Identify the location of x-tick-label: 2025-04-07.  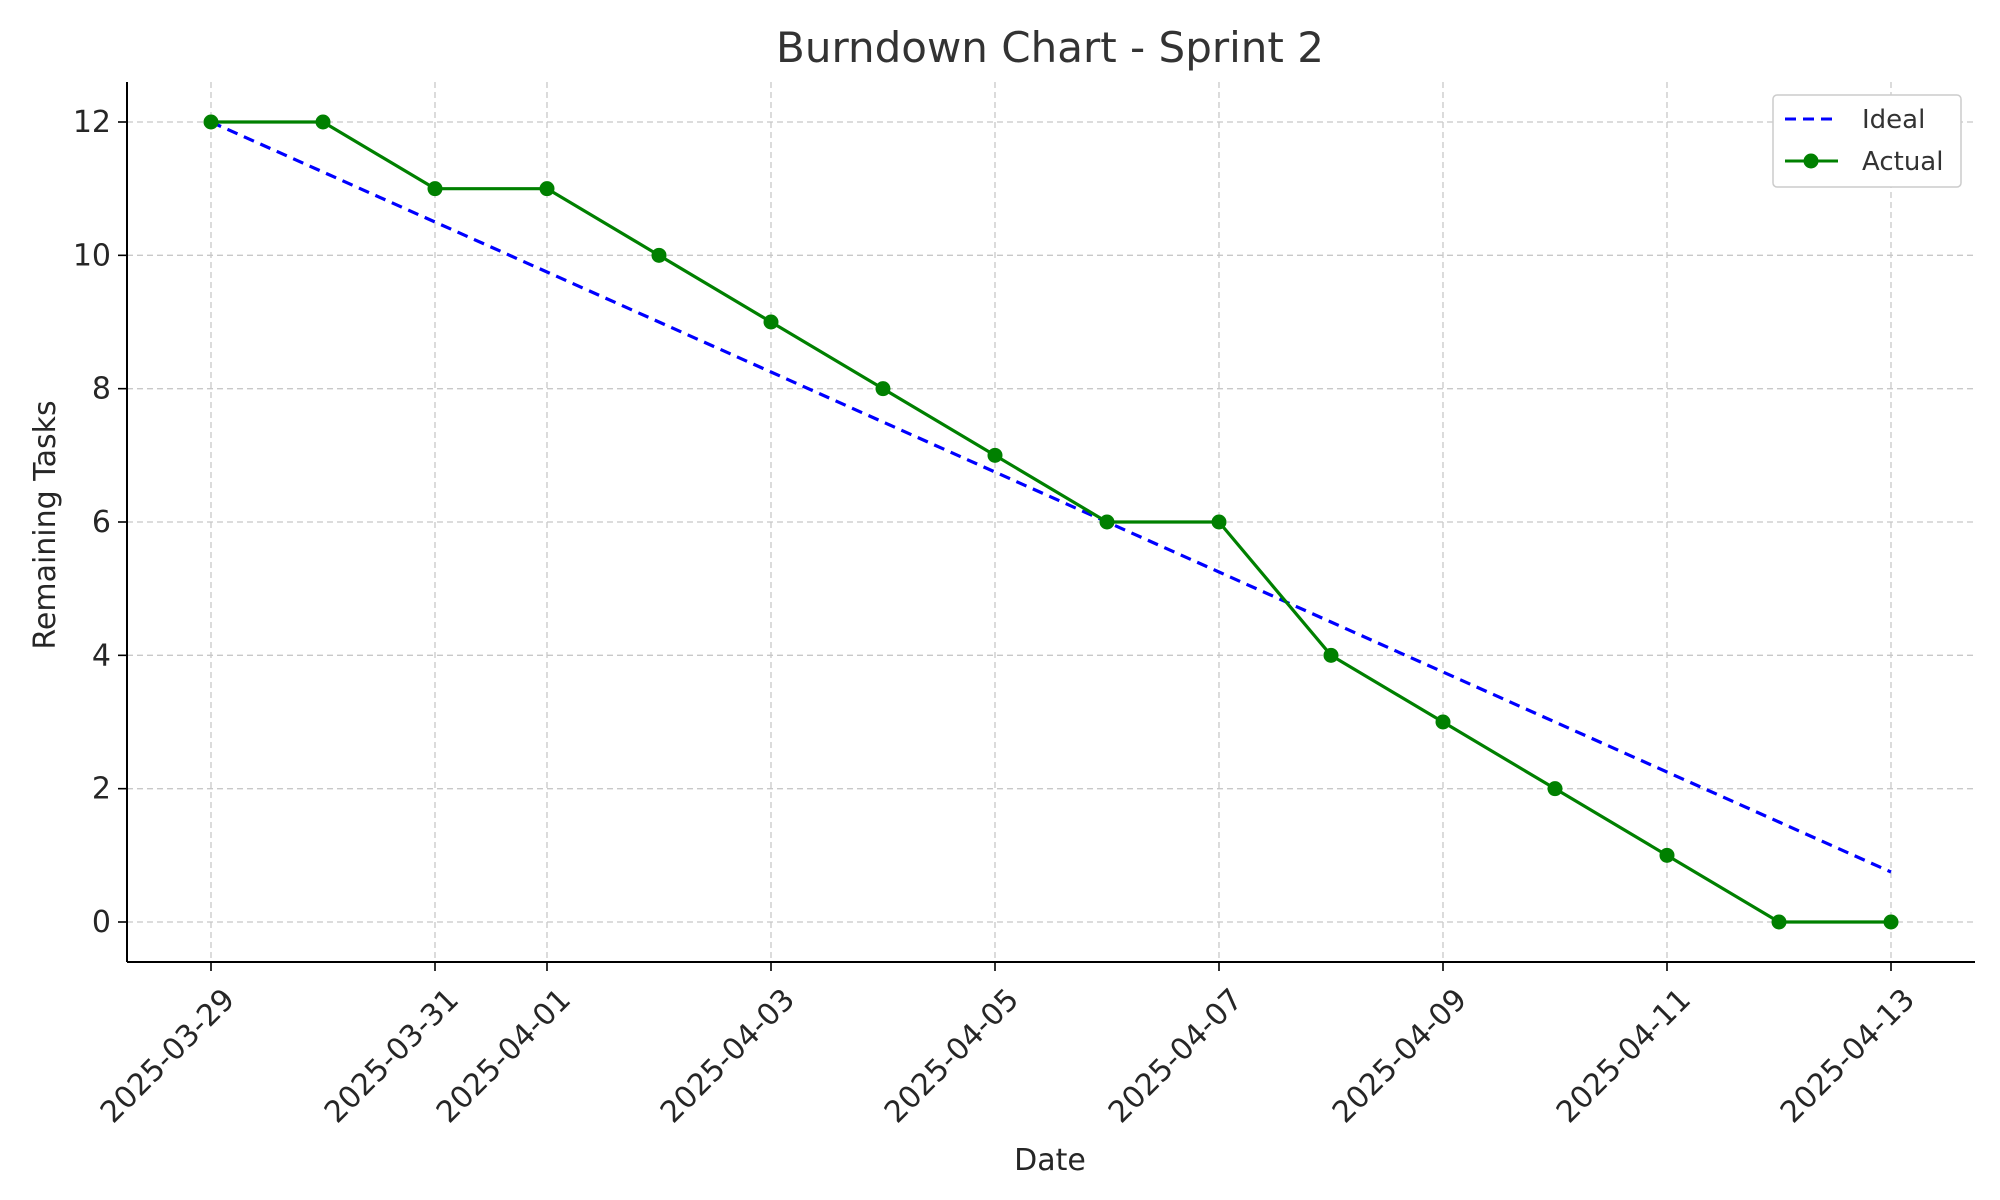
(1176, 1056).